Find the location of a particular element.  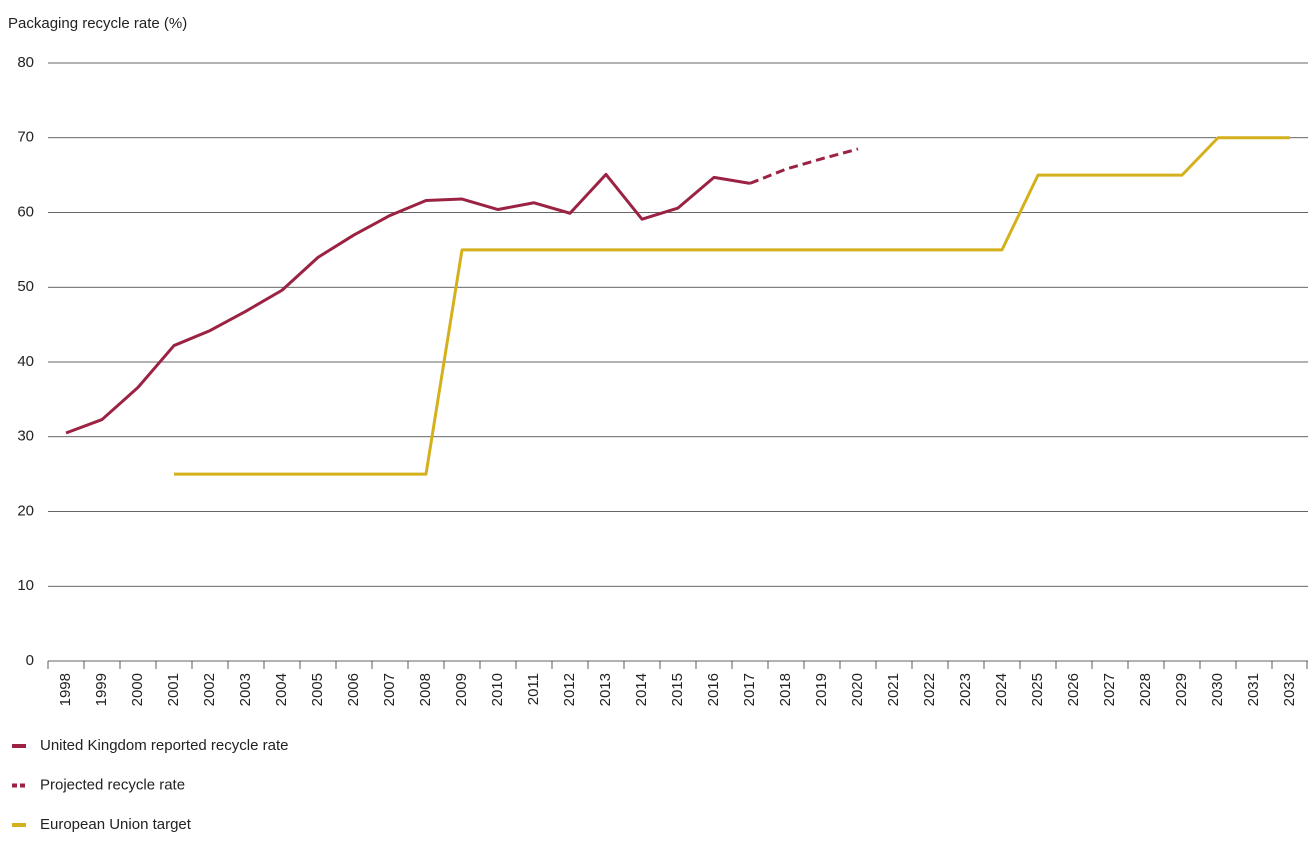

x-tick-label: 2007 is located at coordinates (389, 689).